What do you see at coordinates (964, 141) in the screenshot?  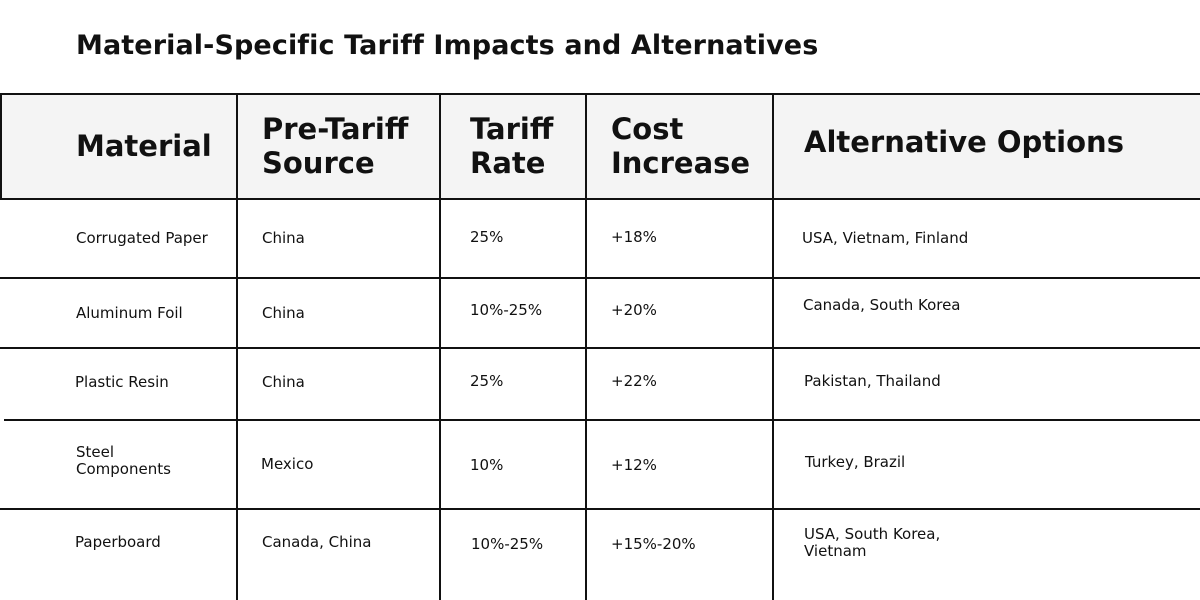 I see `column-header-alternatives: Alternative Options` at bounding box center [964, 141].